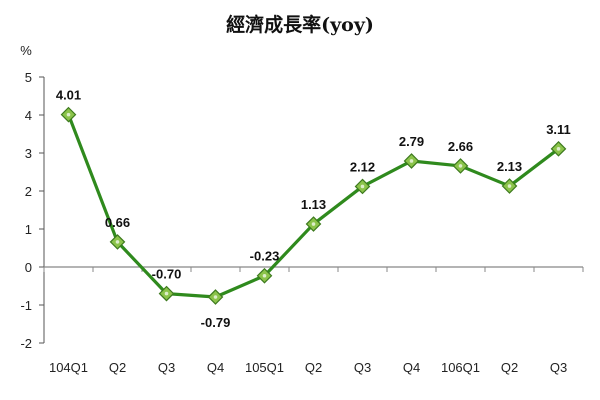 This screenshot has width=600, height=400. Describe the element at coordinates (362, 166) in the screenshot. I see `data-label: 2.12` at that location.